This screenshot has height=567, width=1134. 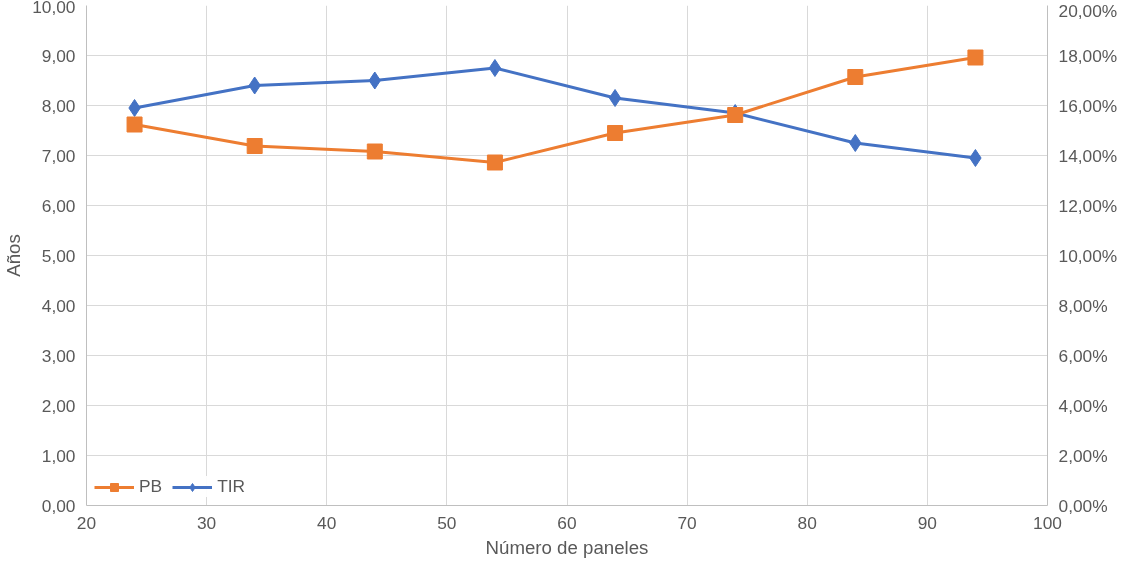 I want to click on y2-tick-label: 16,00%, so click(x=1088, y=105).